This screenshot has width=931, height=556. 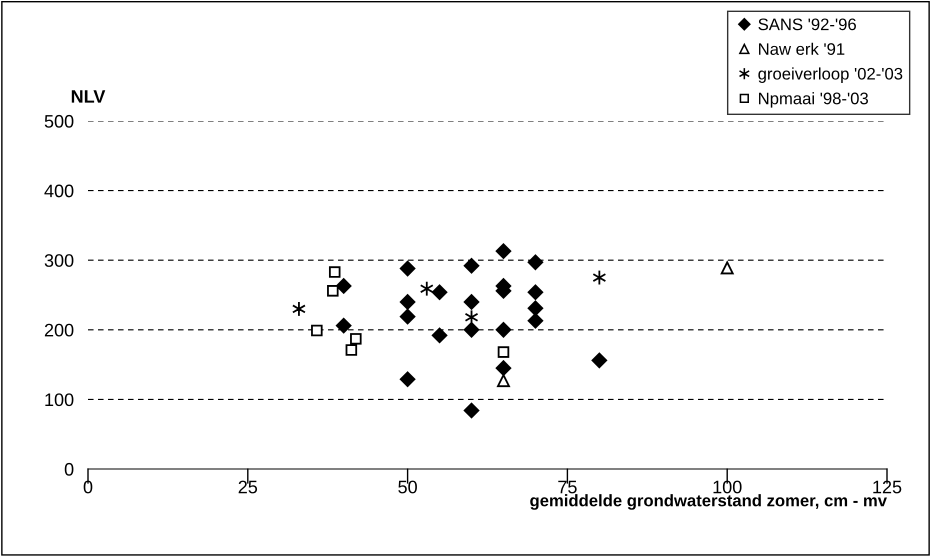 I want to click on y-tick-label: 500, so click(x=59, y=121).